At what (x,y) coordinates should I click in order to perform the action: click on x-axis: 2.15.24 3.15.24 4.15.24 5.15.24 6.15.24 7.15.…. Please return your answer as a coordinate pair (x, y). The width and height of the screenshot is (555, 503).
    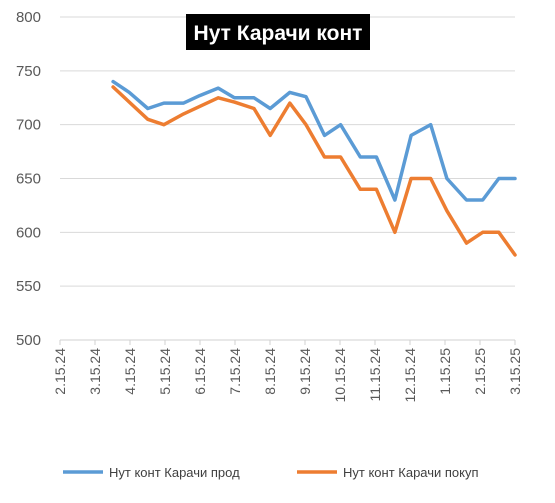
    Looking at the image, I should click on (287, 371).